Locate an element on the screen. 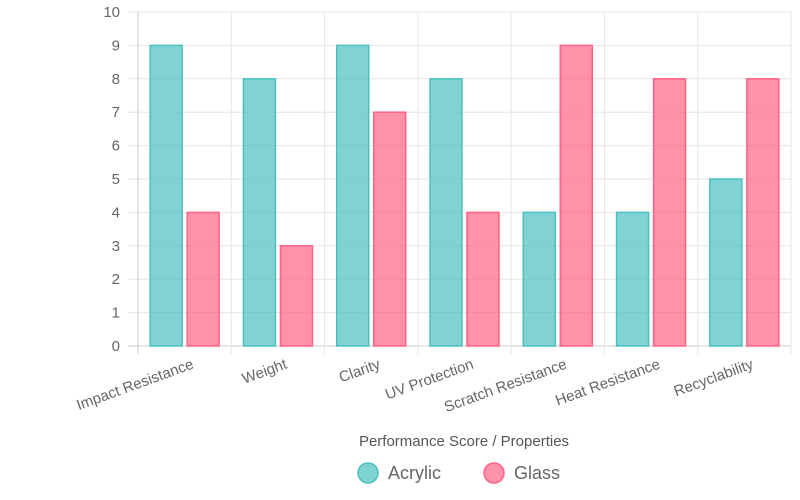  legend-label-acrylic: Acrylic is located at coordinates (414, 473).